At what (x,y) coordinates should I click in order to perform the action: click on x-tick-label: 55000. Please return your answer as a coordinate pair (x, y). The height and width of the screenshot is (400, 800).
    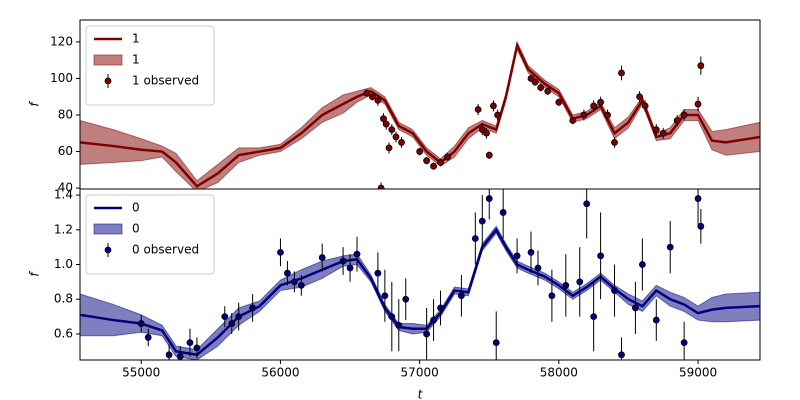
    Looking at the image, I should click on (141, 373).